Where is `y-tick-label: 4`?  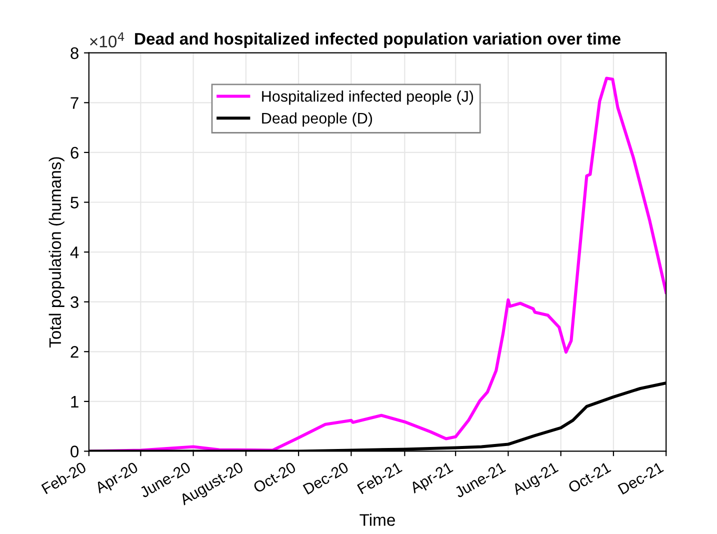 y-tick-label: 4 is located at coordinates (74, 252).